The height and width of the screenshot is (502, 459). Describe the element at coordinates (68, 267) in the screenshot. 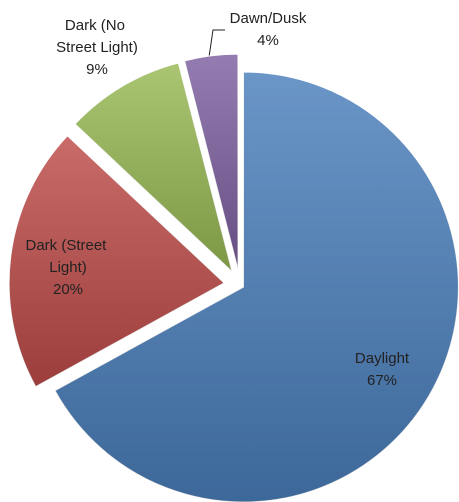

I see `label-line: Light)` at that location.